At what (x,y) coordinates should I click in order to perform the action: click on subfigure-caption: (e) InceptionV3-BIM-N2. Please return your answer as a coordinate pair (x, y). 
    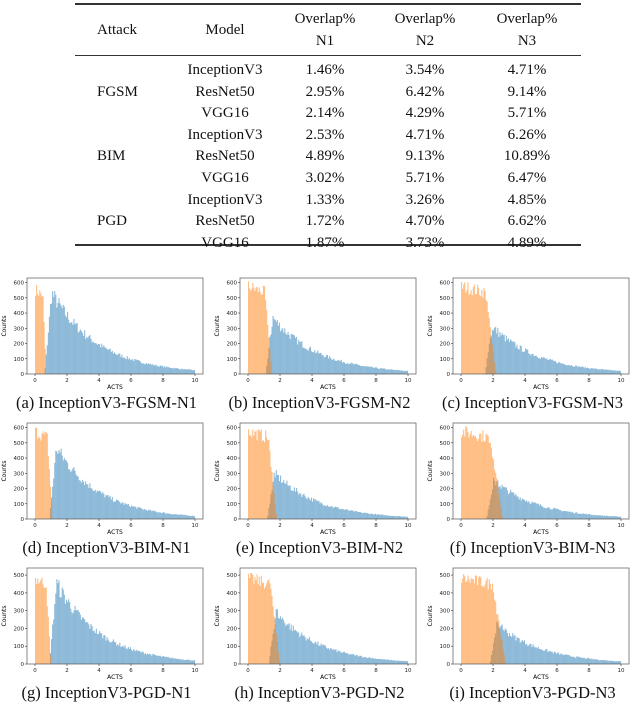
    Looking at the image, I should click on (319, 547).